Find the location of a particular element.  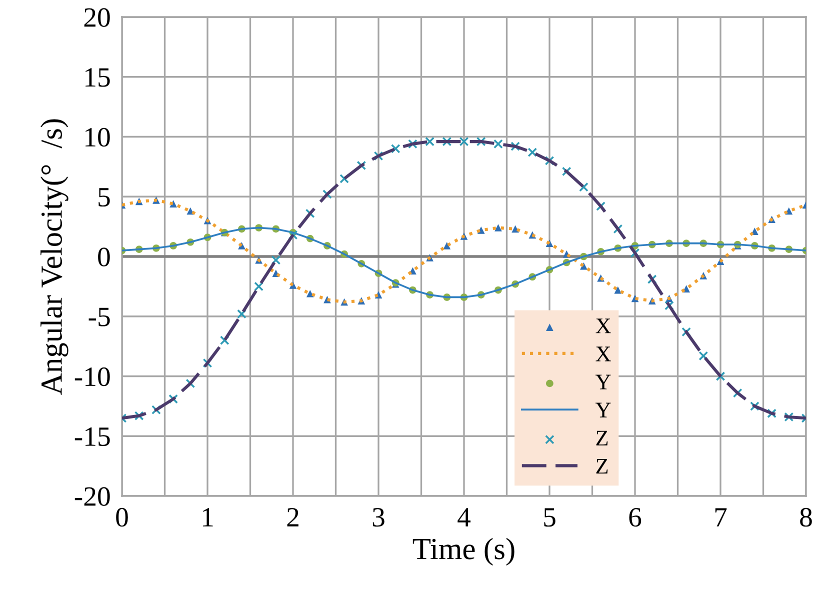

y-tick-label: 20 is located at coordinates (97, 17).